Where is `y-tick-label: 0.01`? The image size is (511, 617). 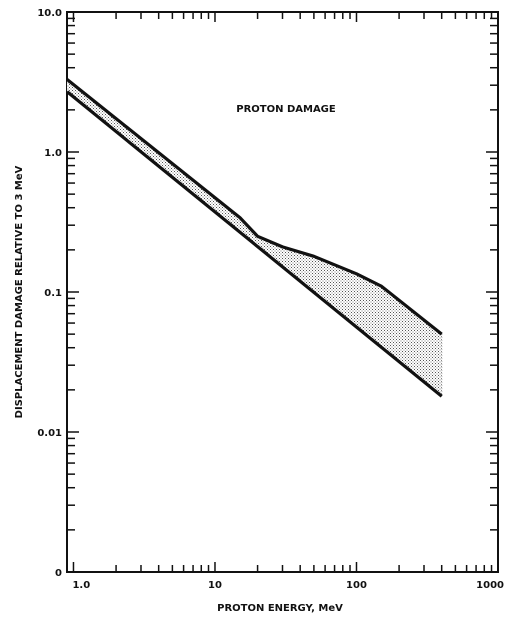
y-tick-label: 0.01 is located at coordinates (49, 433).